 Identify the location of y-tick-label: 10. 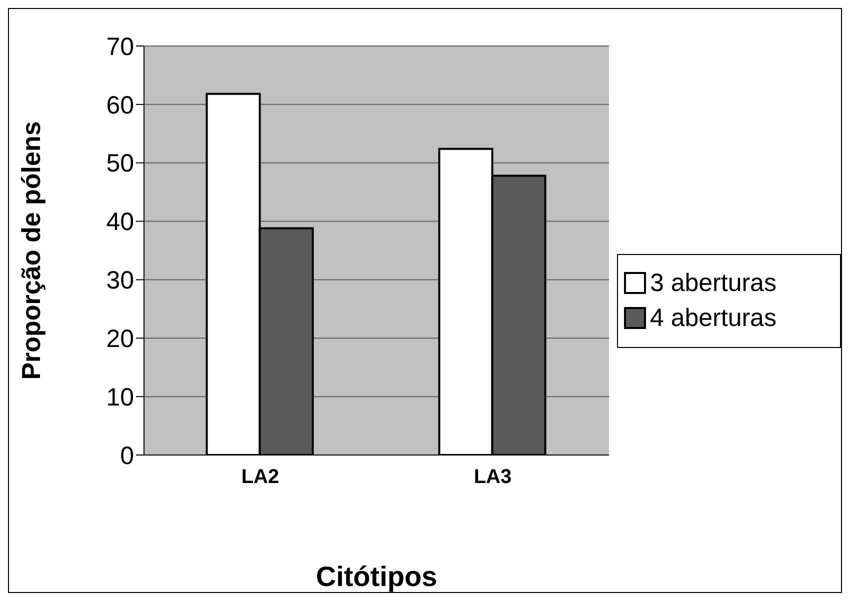
(120, 397).